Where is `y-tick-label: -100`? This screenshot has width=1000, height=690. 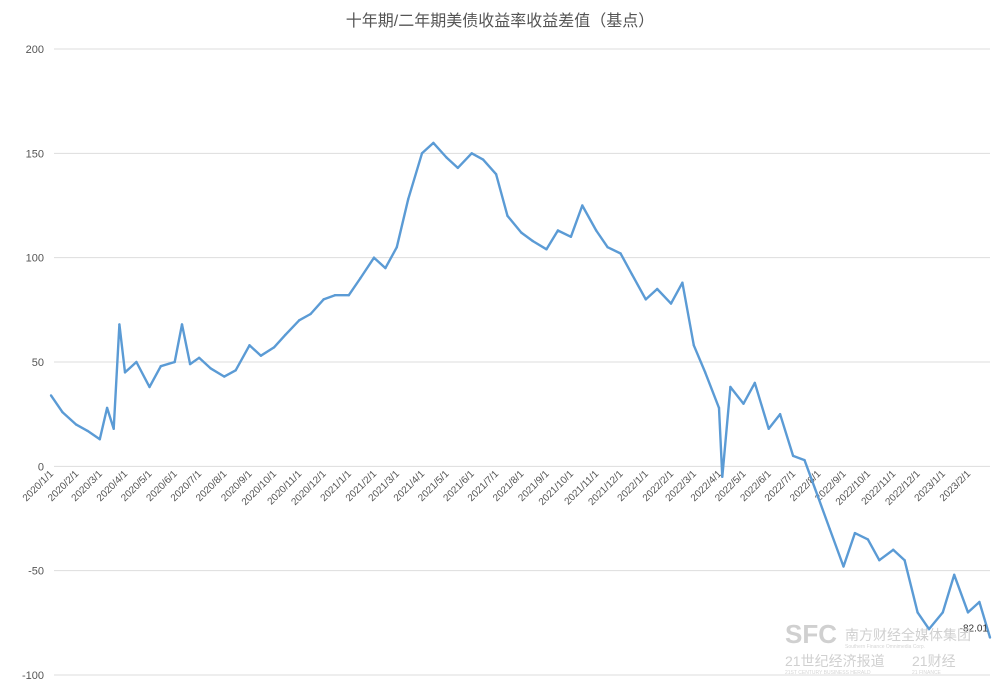 y-tick-label: -100 is located at coordinates (33, 676).